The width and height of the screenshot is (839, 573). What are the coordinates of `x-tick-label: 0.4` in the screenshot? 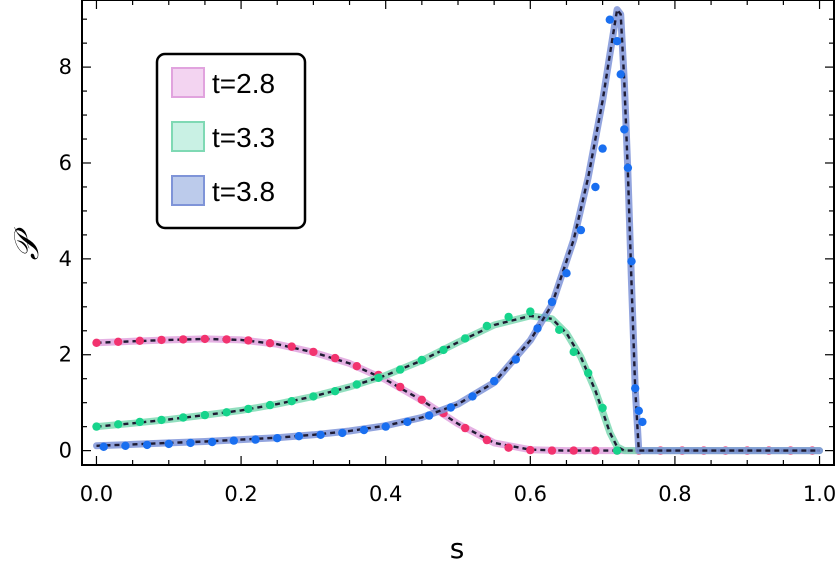 It's located at (385, 494).